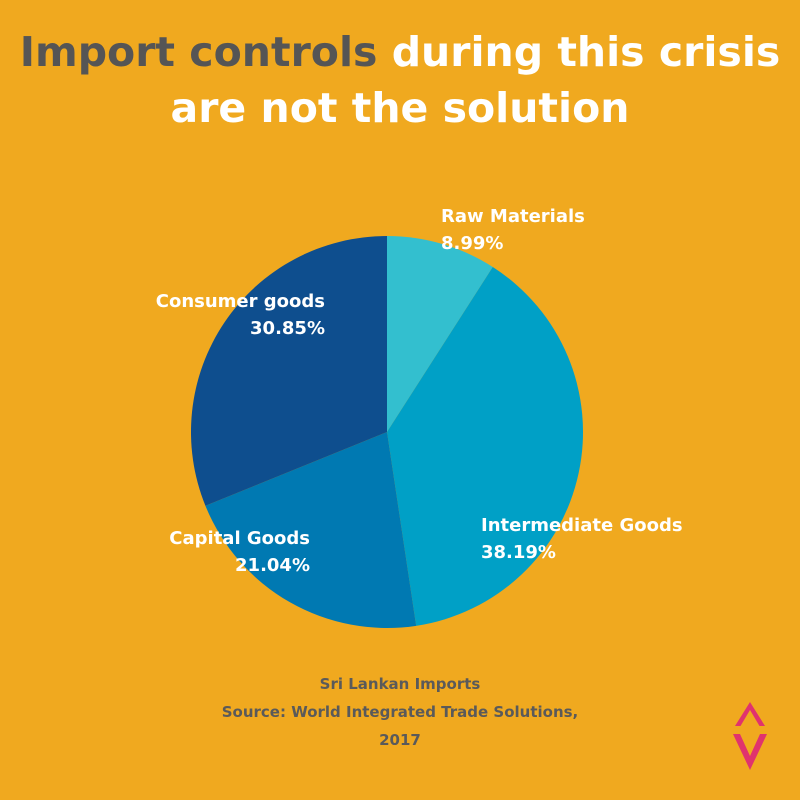 The width and height of the screenshot is (800, 800). What do you see at coordinates (400, 684) in the screenshot?
I see `footer-caption: Sri Lankan Imports` at bounding box center [400, 684].